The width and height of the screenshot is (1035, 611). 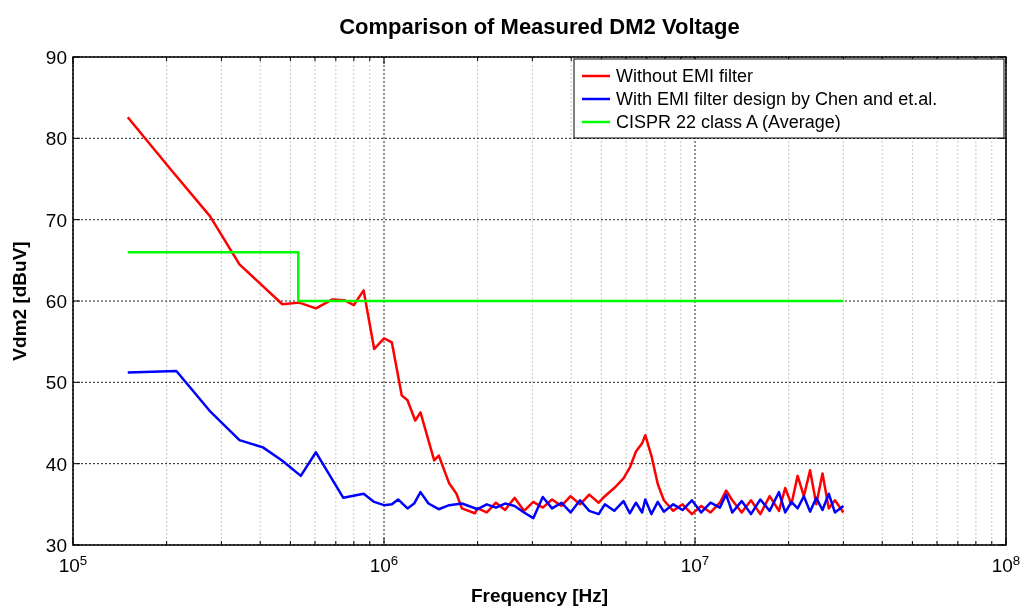 What do you see at coordinates (695, 564) in the screenshot?
I see `x-tick-label: 10$^{7}$` at bounding box center [695, 564].